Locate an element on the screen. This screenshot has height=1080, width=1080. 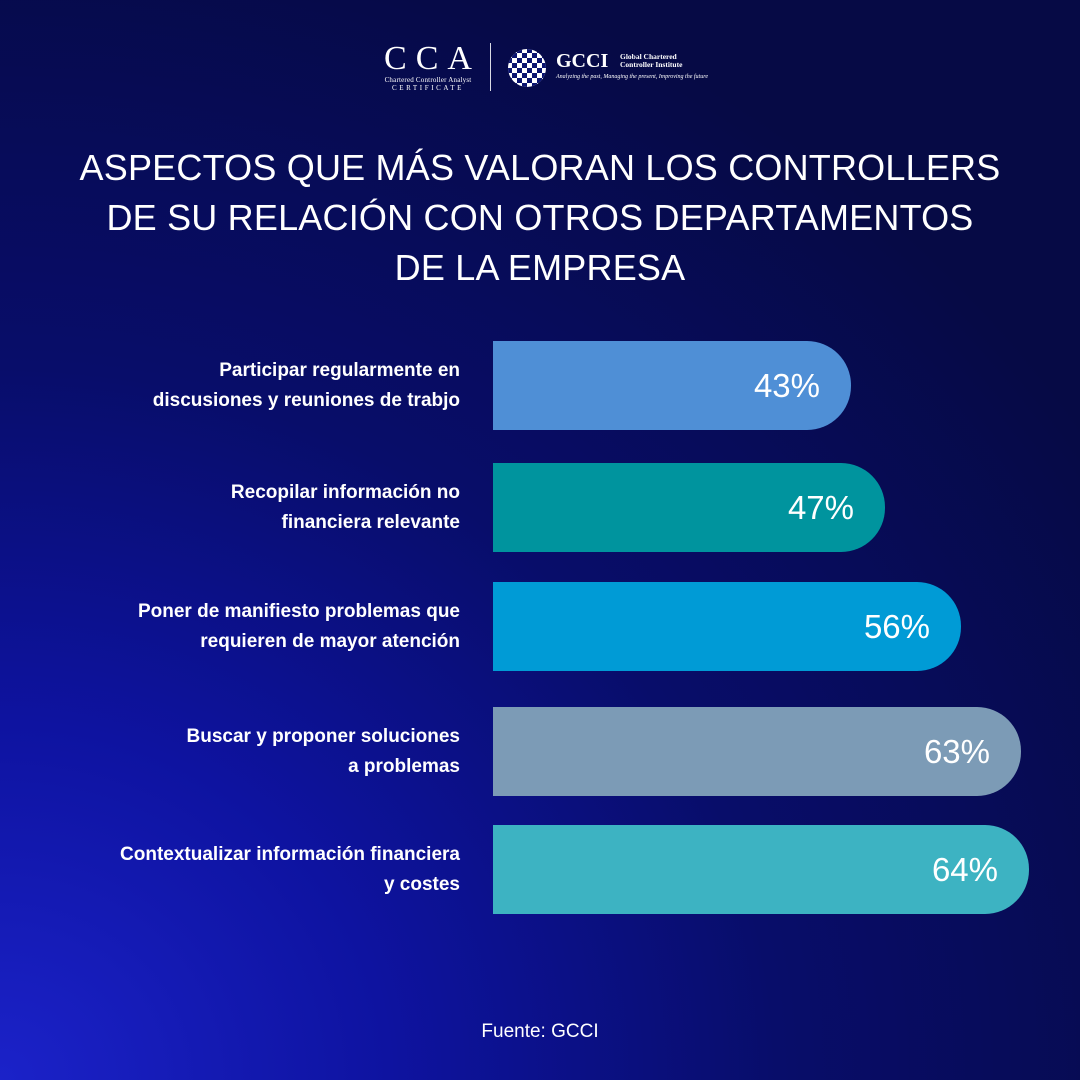
bar: 56% is located at coordinates (727, 626).